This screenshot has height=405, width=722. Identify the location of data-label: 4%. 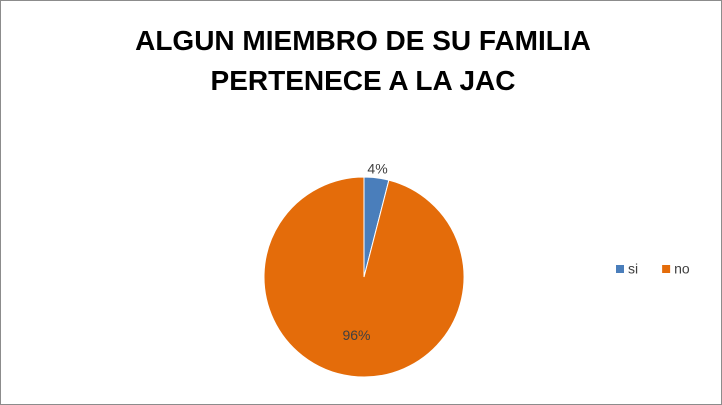
(377, 169).